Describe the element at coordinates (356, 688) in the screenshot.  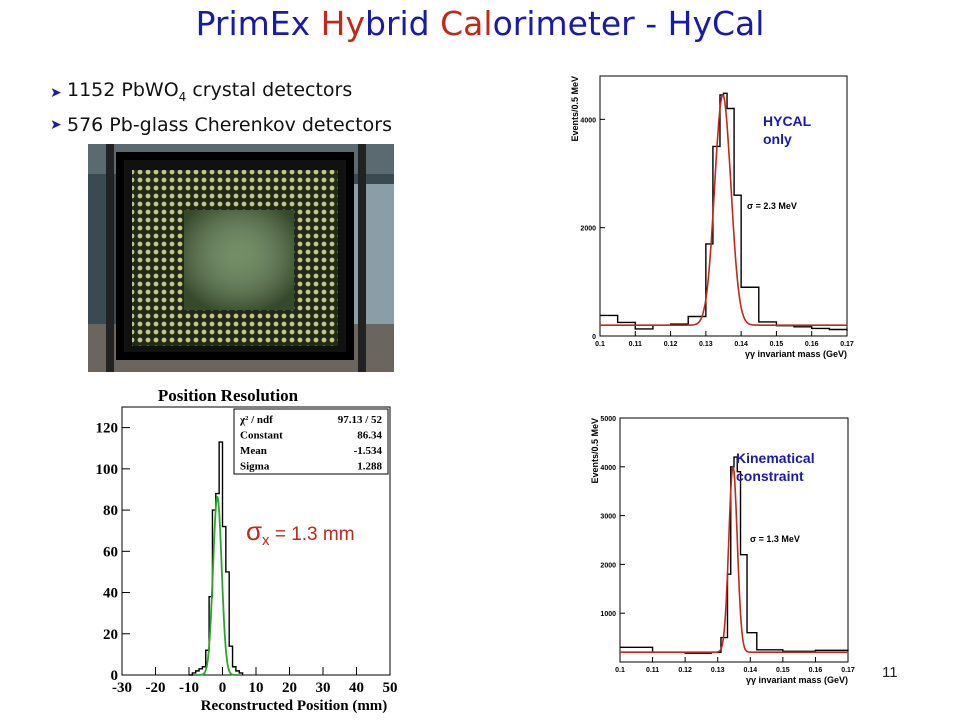
I see `x-tick-label: 40` at that location.